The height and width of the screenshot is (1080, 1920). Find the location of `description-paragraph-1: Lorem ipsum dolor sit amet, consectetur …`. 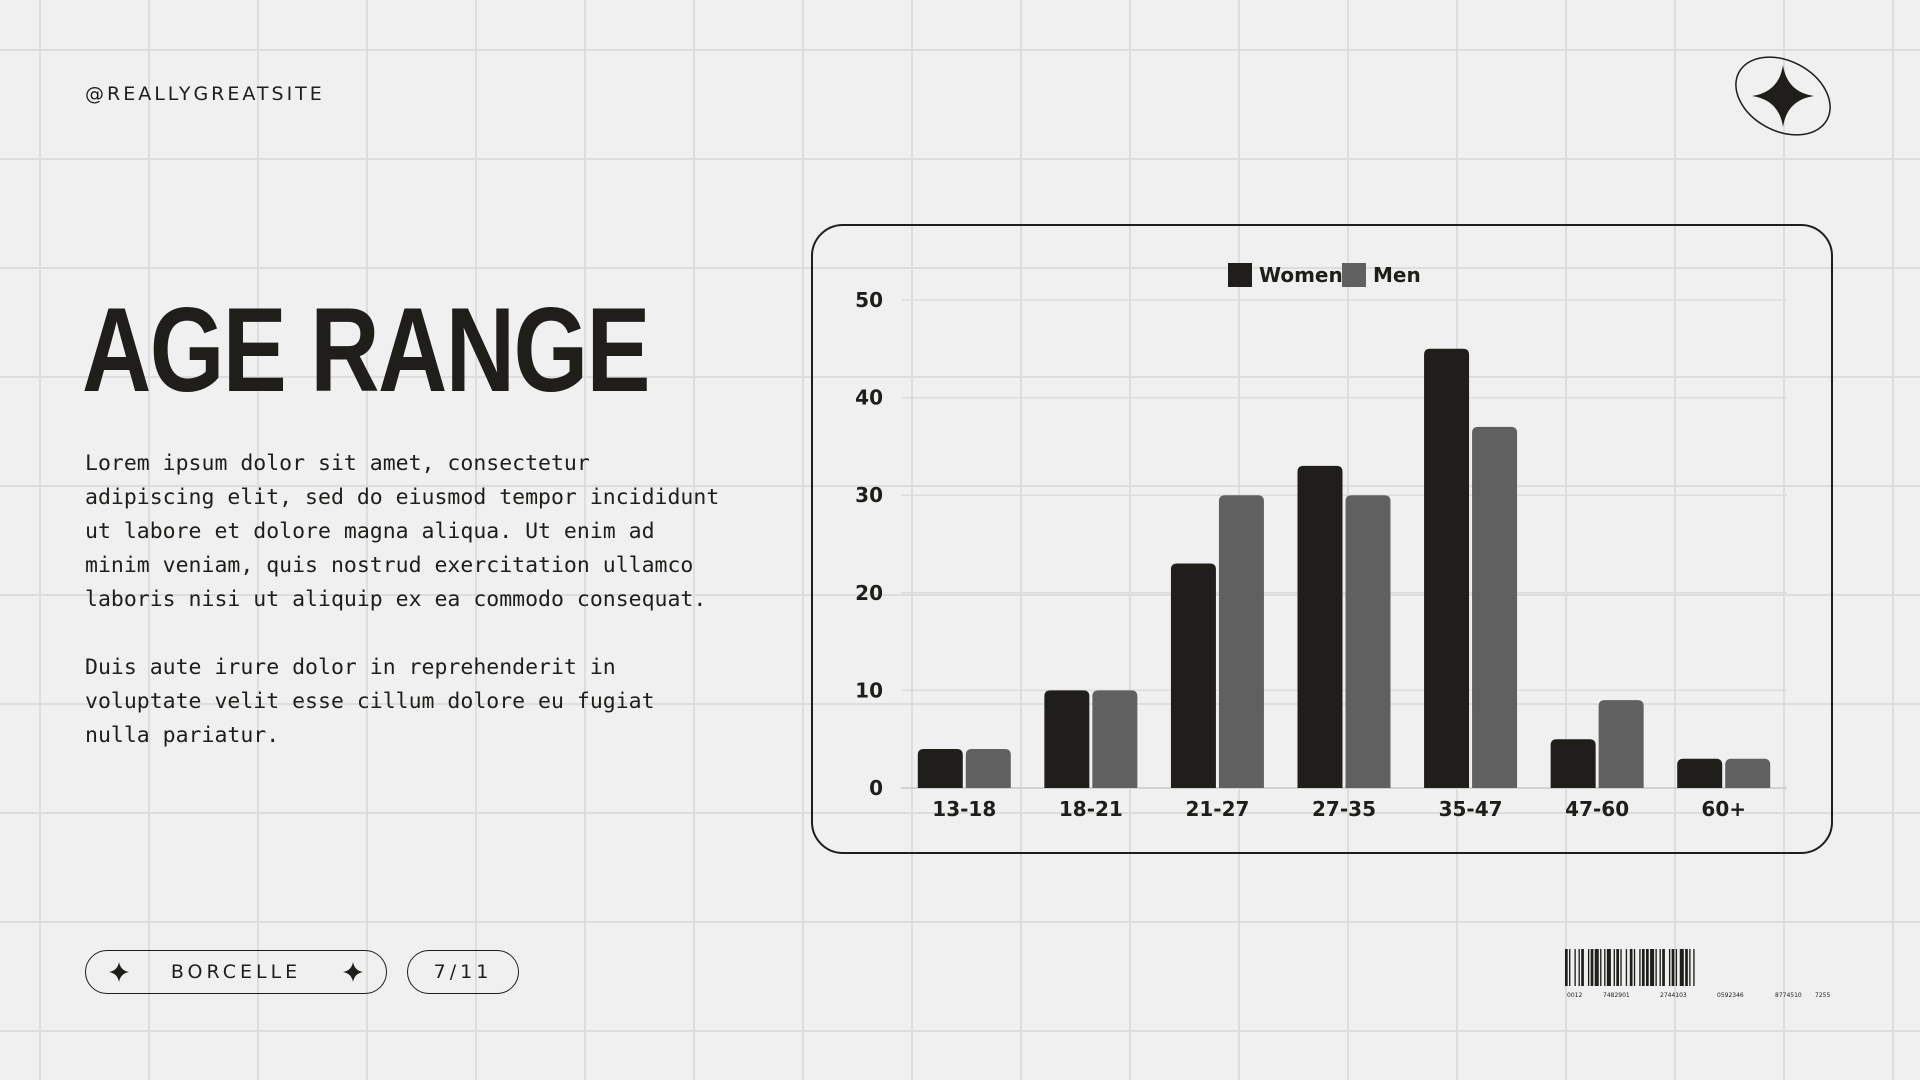

description-paragraph-1: Lorem ipsum dolor sit amet, consectetur … is located at coordinates (402, 531).